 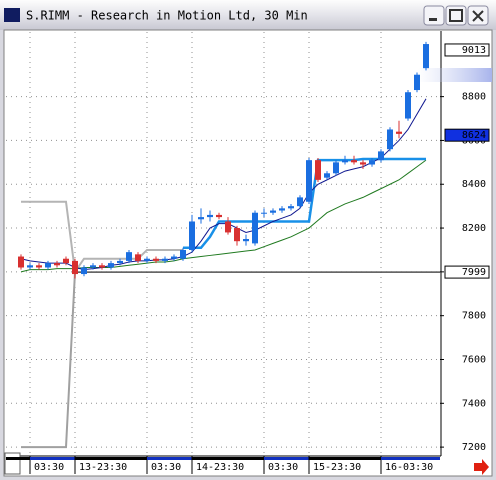 I want to click on price-marker-label: 9013, so click(x=474, y=50).